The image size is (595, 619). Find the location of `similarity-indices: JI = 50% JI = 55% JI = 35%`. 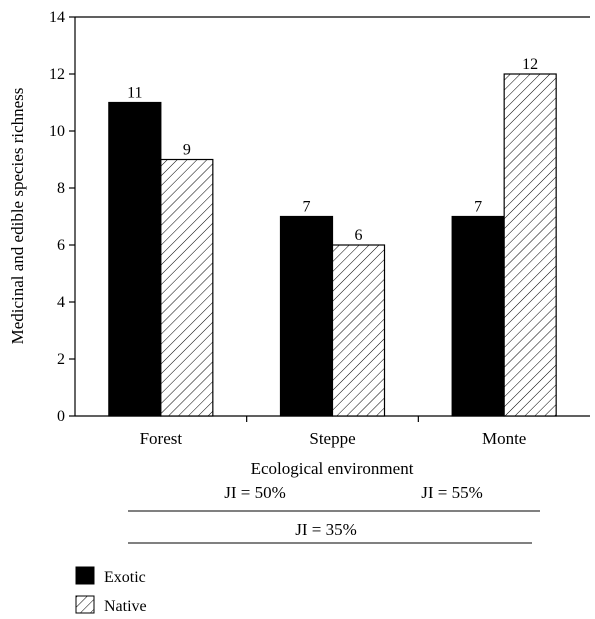

similarity-indices: JI = 50% JI = 55% JI = 35% is located at coordinates (334, 513).